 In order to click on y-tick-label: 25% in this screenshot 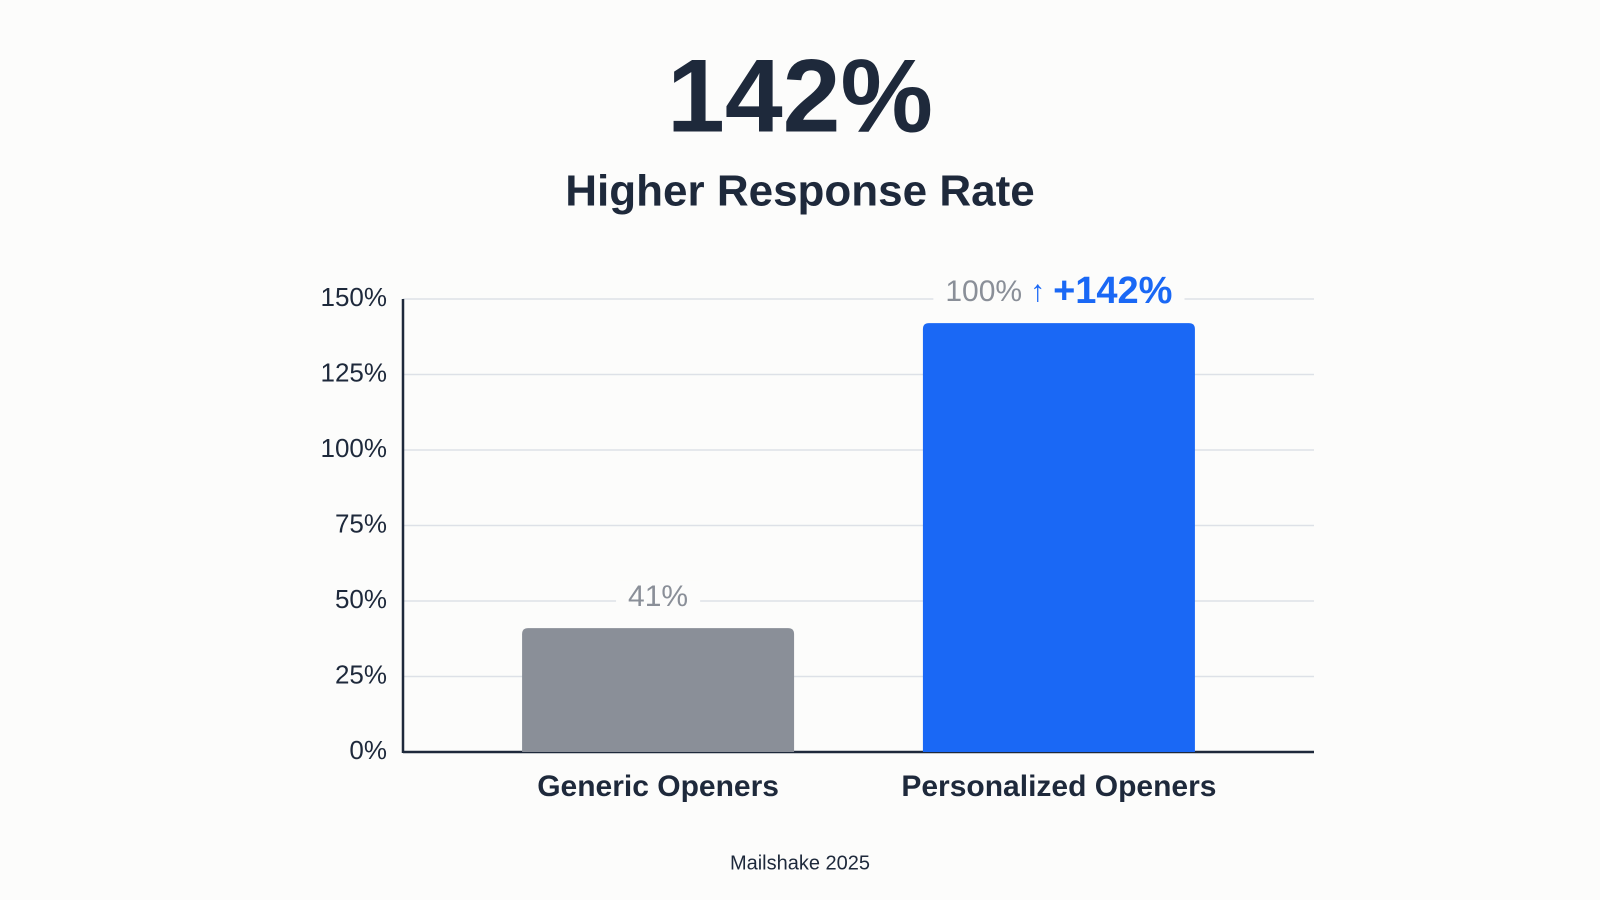, I will do `click(361, 674)`.